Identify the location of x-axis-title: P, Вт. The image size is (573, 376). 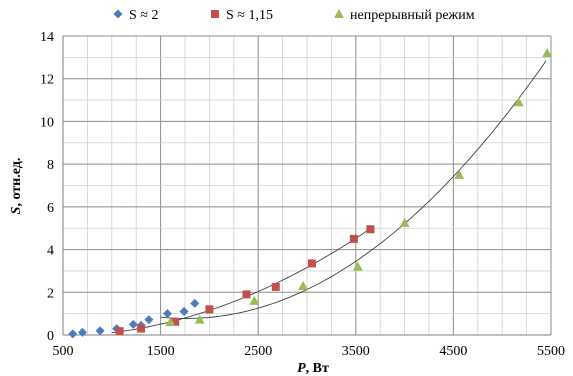
(313, 368).